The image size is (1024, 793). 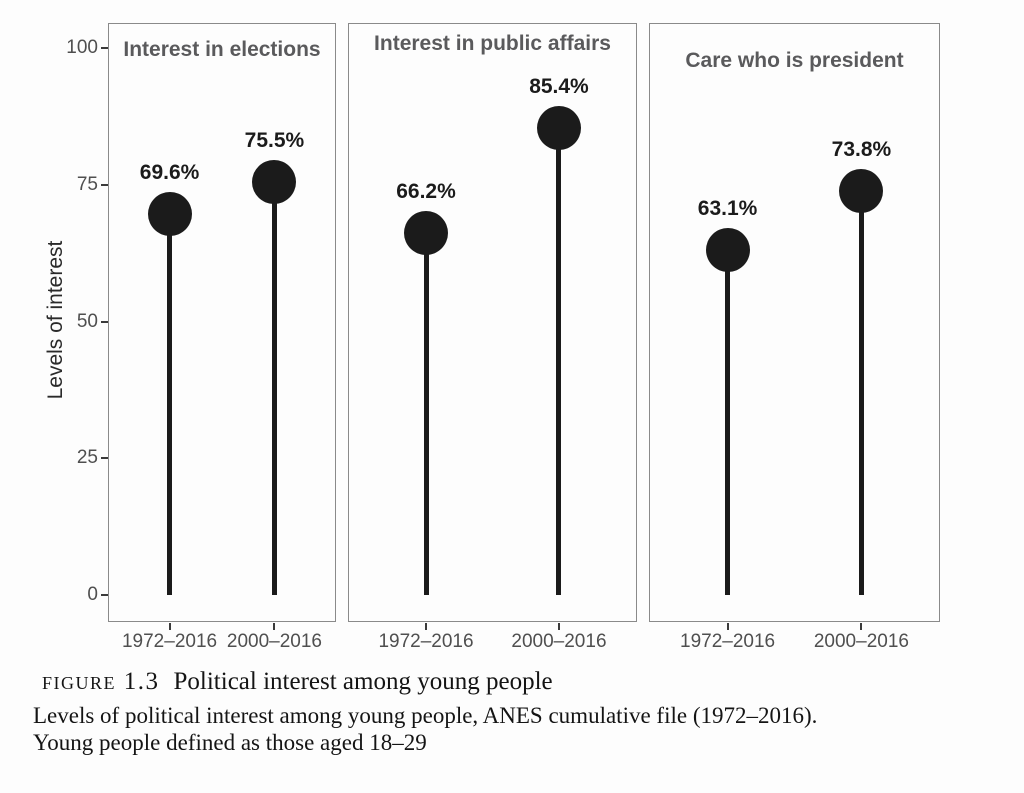 What do you see at coordinates (169, 173) in the screenshot?
I see `value-label: 69.6%` at bounding box center [169, 173].